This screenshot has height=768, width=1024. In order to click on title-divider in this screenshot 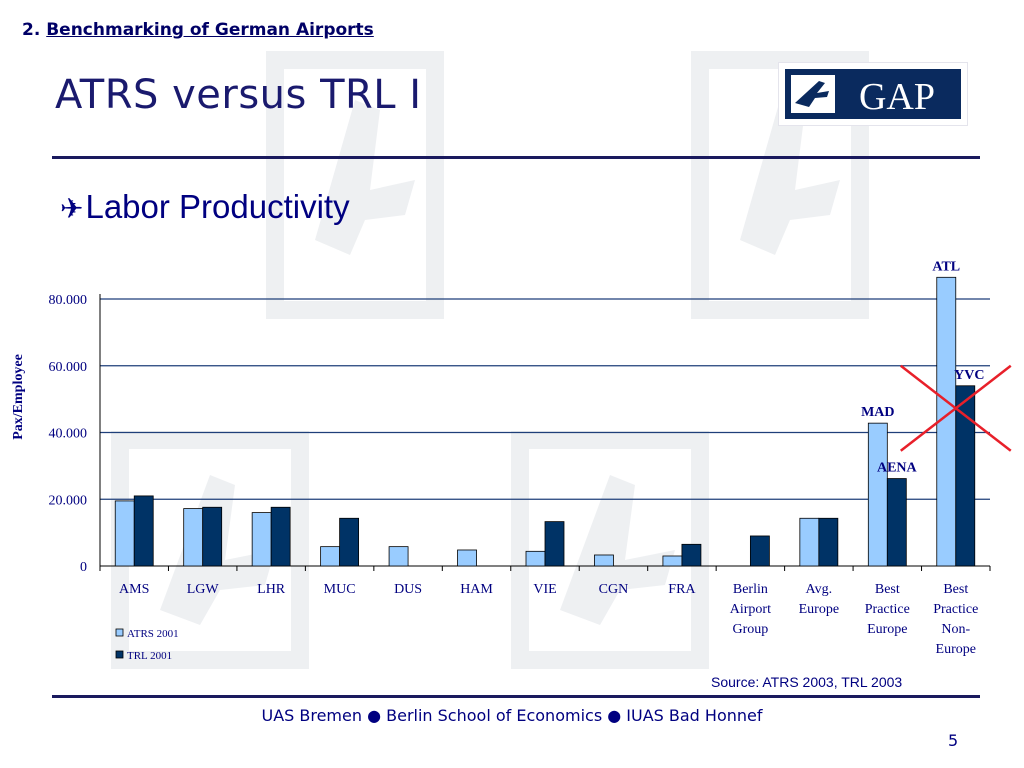, I will do `click(516, 157)`.